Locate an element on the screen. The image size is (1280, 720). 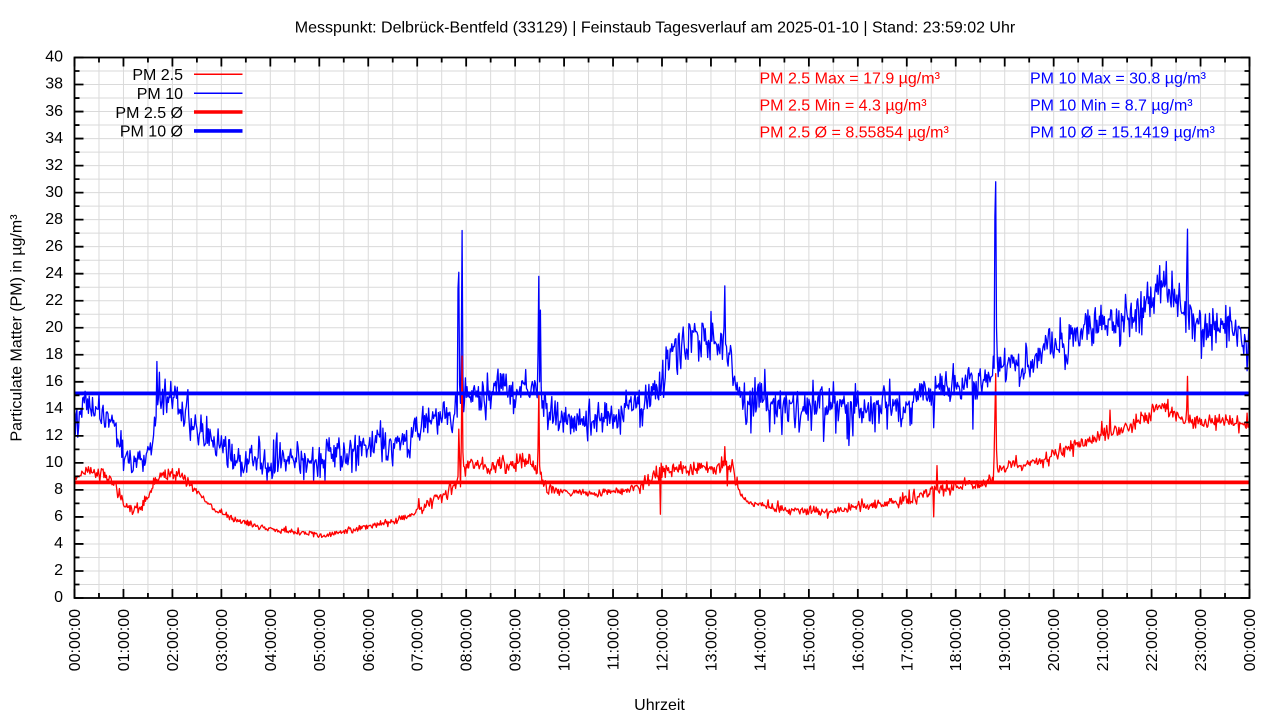
svg-text: 12 is located at coordinates (54, 435).